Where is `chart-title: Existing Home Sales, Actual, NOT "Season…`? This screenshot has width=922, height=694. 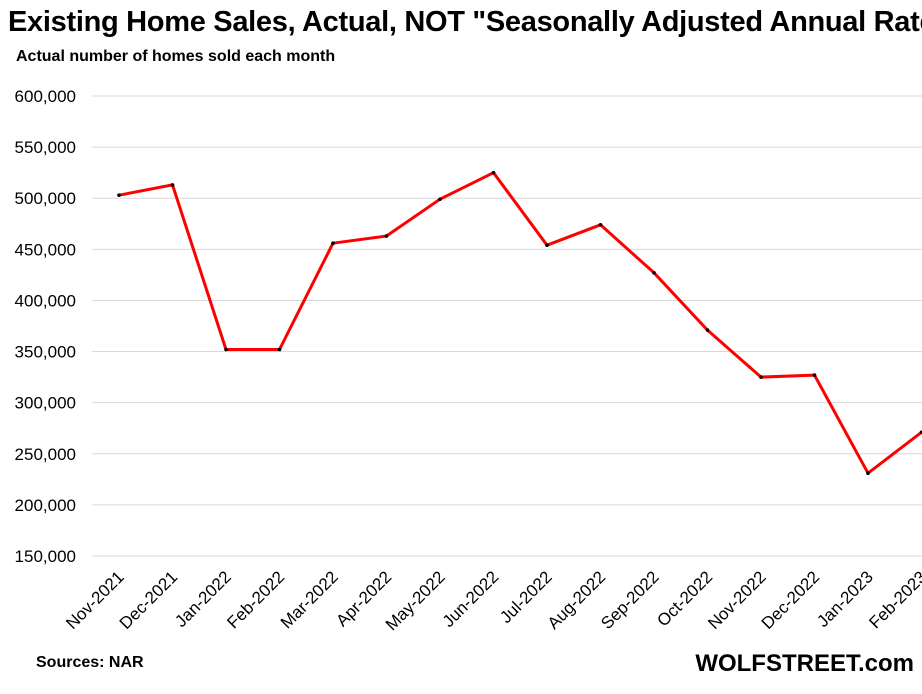 chart-title: Existing Home Sales, Actual, NOT "Season… is located at coordinates (465, 22).